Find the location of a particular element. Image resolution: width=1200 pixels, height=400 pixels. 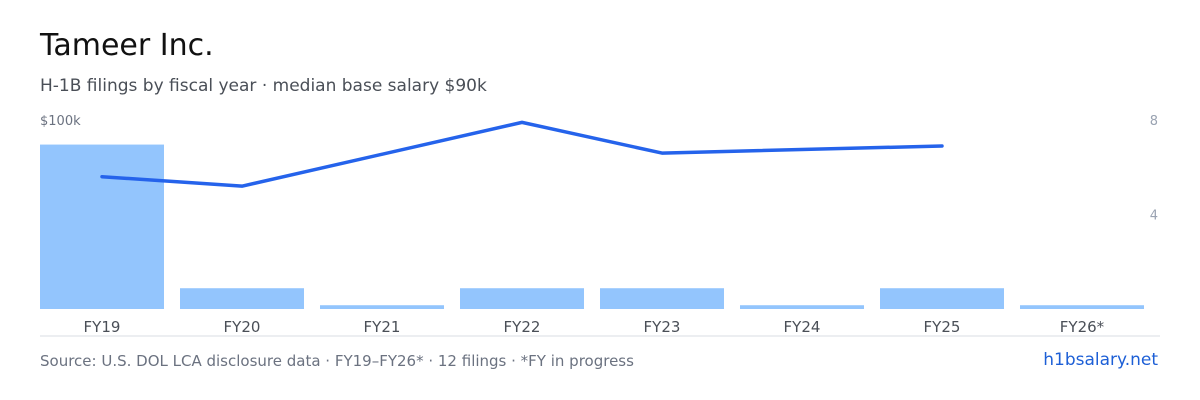

y-right-tick-4: 4 is located at coordinates (1154, 216).